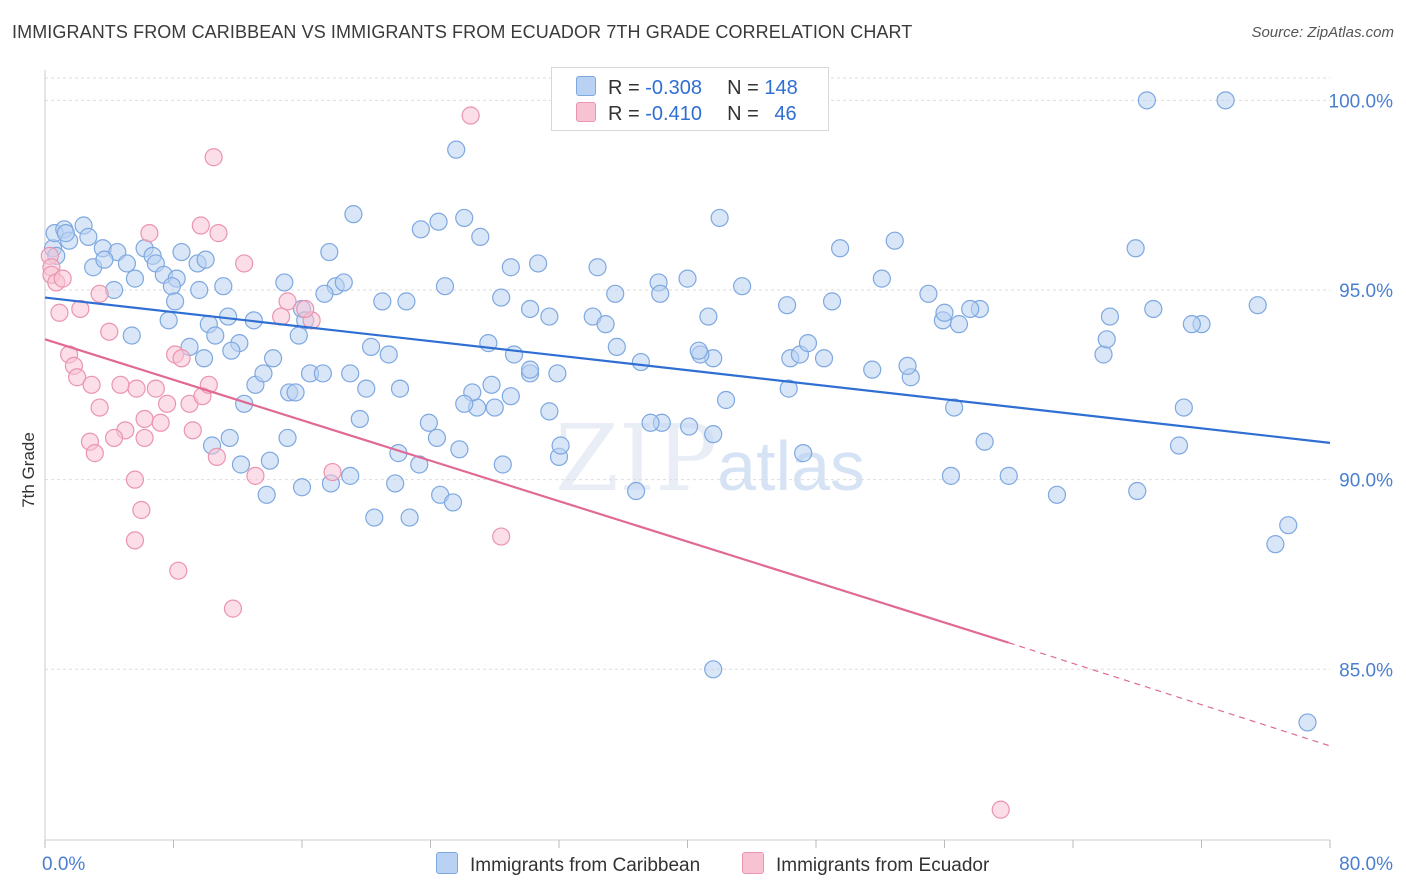 The image size is (1406, 892). I want to click on legend-r-label: R =, so click(624, 114).